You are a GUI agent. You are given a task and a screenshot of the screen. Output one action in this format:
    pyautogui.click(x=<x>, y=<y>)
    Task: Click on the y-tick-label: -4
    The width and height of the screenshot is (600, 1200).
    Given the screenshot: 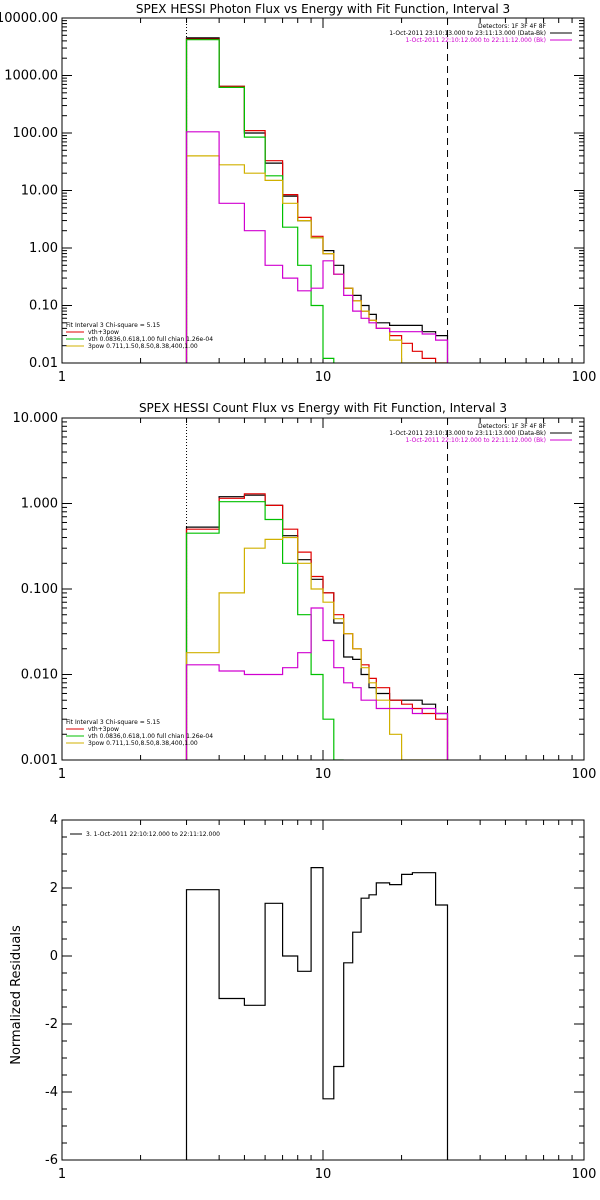 What is the action you would take?
    pyautogui.click(x=51, y=1092)
    